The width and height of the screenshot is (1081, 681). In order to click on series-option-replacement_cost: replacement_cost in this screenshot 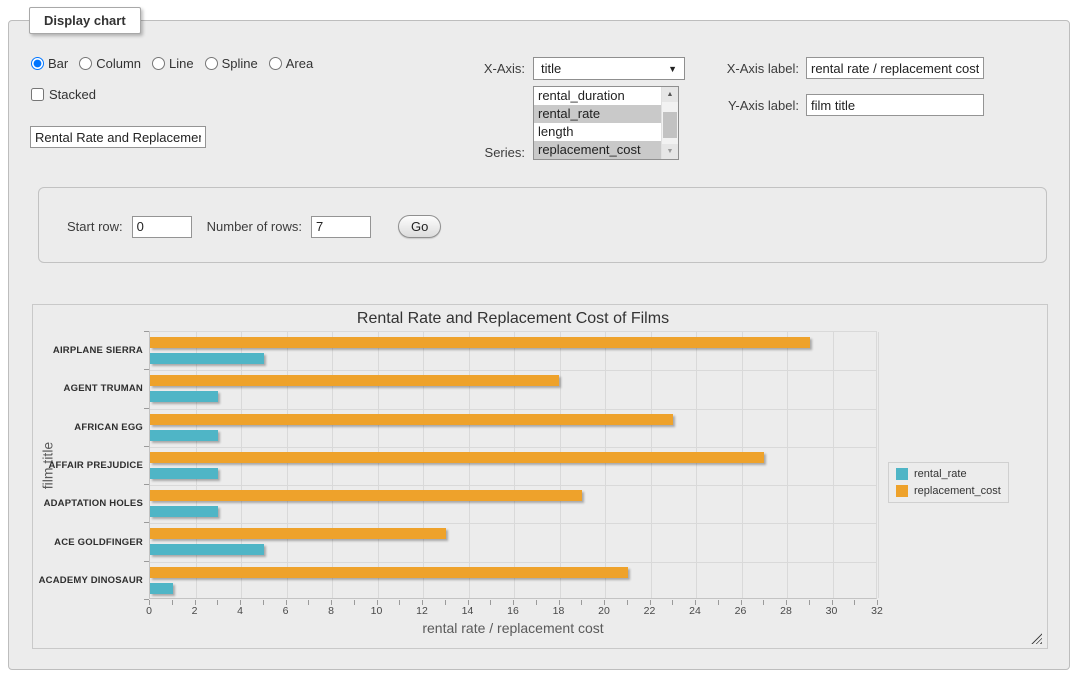, I will do `click(597, 150)`.